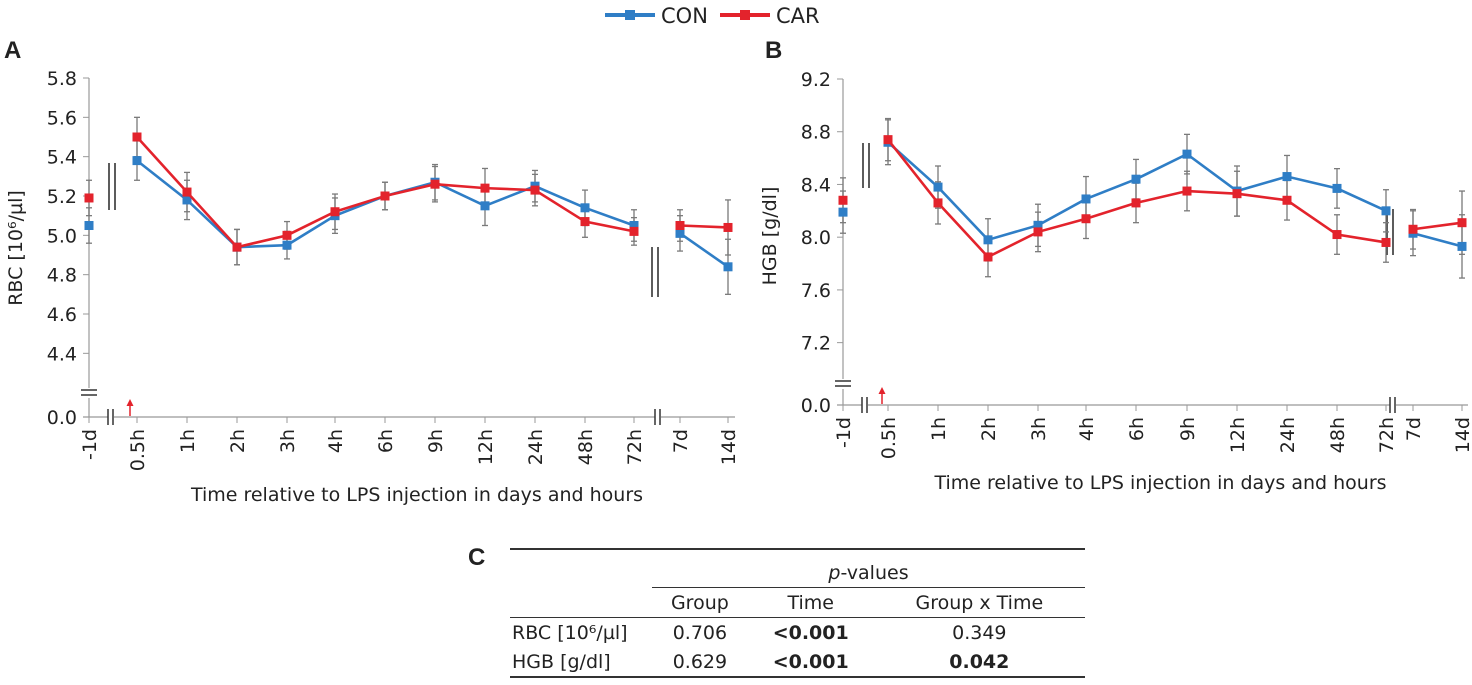  Describe the element at coordinates (700, 602) in the screenshot. I see `col-header: Group` at that location.